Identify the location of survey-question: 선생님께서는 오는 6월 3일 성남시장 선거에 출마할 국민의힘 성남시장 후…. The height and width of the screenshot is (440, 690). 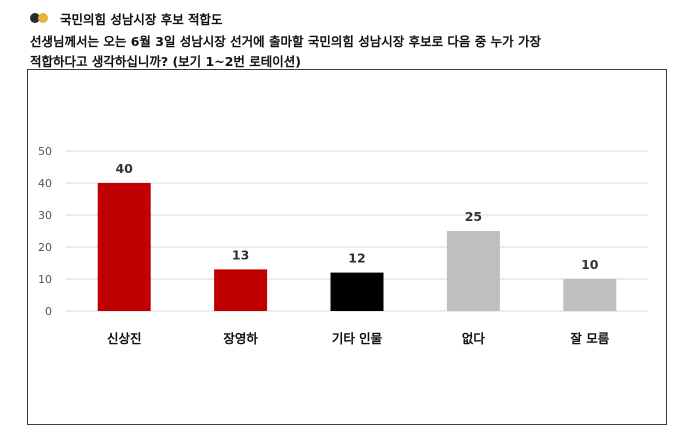
(350, 52).